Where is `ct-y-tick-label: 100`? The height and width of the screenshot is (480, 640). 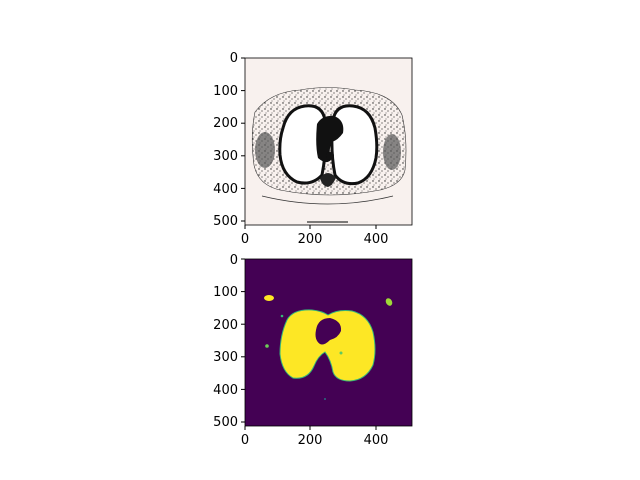 ct-y-tick-label: 100 is located at coordinates (225, 91).